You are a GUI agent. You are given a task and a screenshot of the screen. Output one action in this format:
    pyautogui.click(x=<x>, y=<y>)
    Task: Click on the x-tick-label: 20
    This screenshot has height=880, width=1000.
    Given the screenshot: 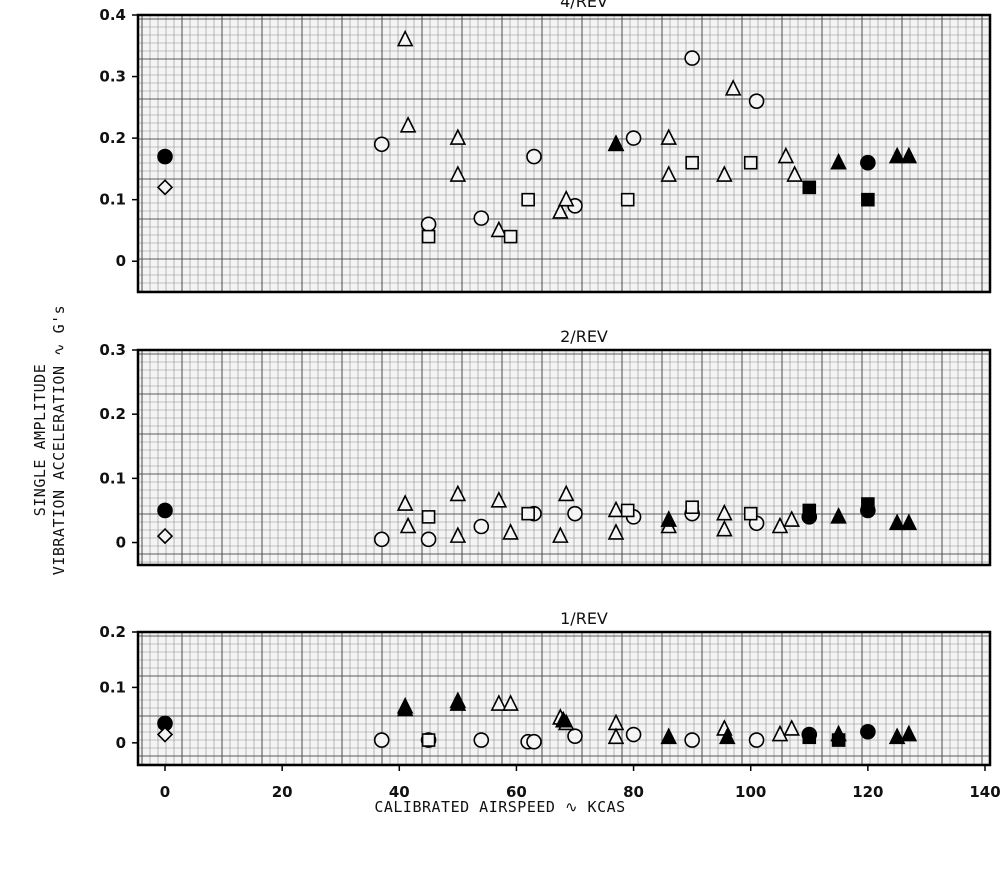 What is the action you would take?
    pyautogui.click(x=282, y=792)
    